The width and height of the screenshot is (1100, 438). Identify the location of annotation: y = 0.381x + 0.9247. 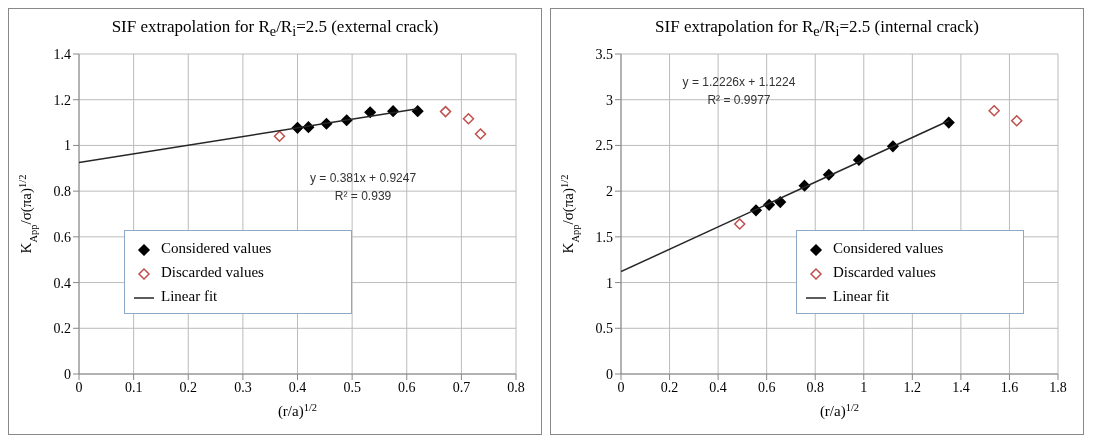
(363, 178).